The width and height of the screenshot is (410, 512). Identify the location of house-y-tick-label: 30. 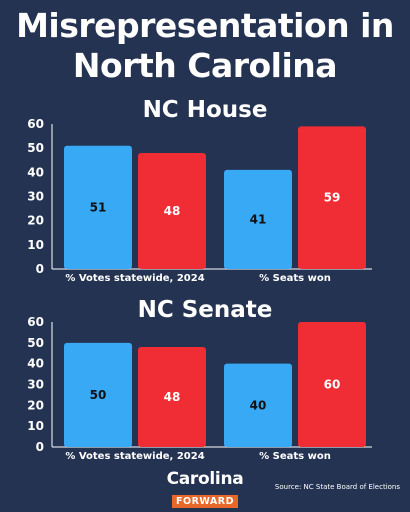
(35, 197).